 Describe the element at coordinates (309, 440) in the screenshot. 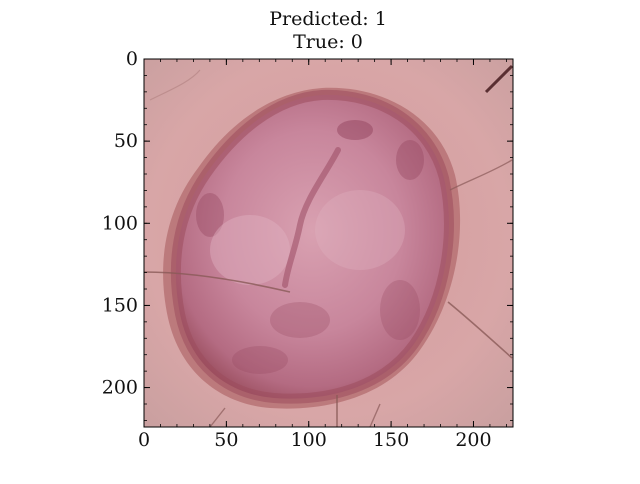

I see `x-tick-label: 100` at that location.